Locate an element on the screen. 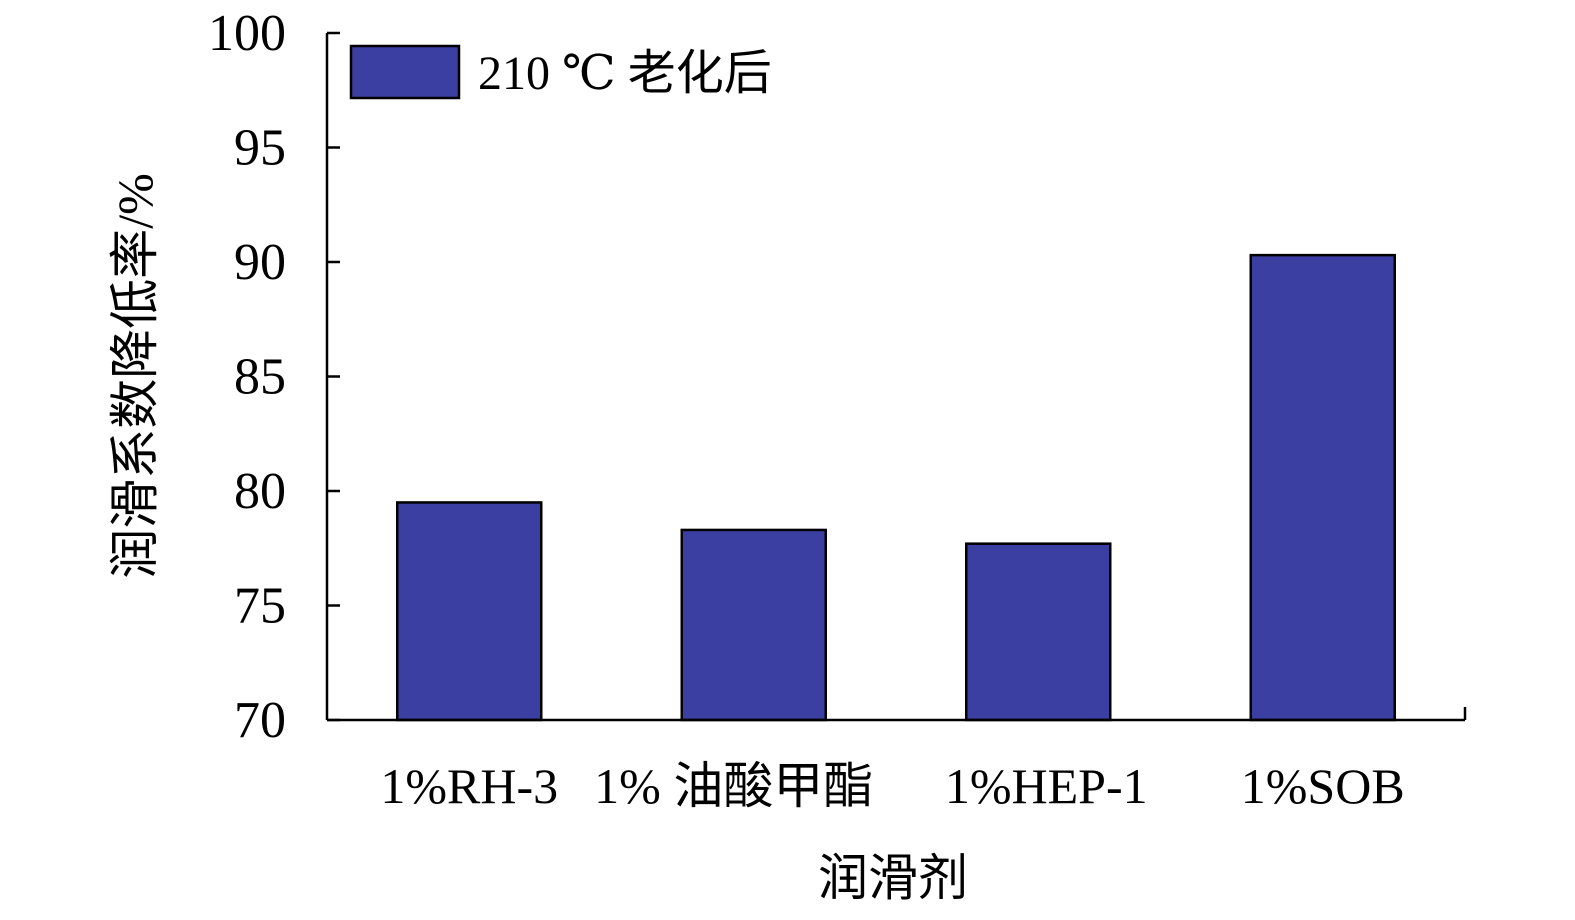 This screenshot has height=920, width=1575. legend-label: 210 ℃ 老化后 is located at coordinates (625, 73).